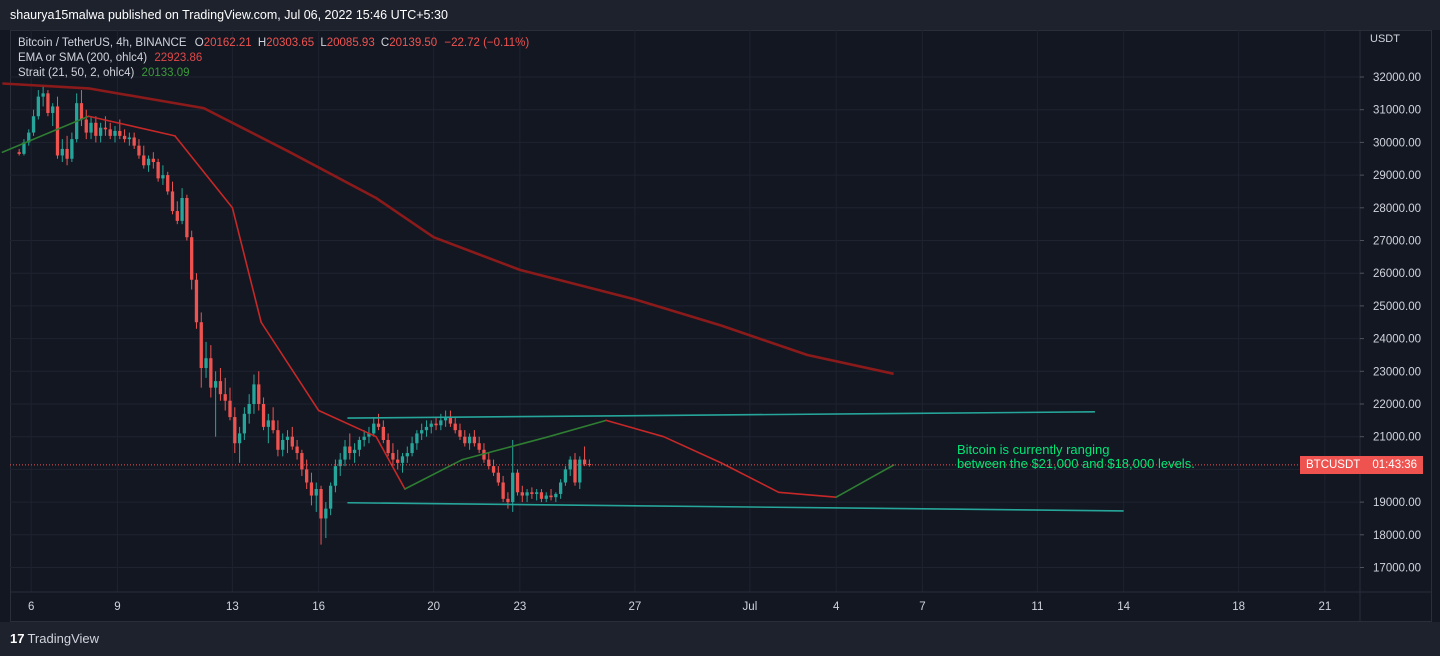 The height and width of the screenshot is (656, 1440). What do you see at coordinates (487, 43) in the screenshot?
I see `change-value: −22.72 (−0.11%)` at bounding box center [487, 43].